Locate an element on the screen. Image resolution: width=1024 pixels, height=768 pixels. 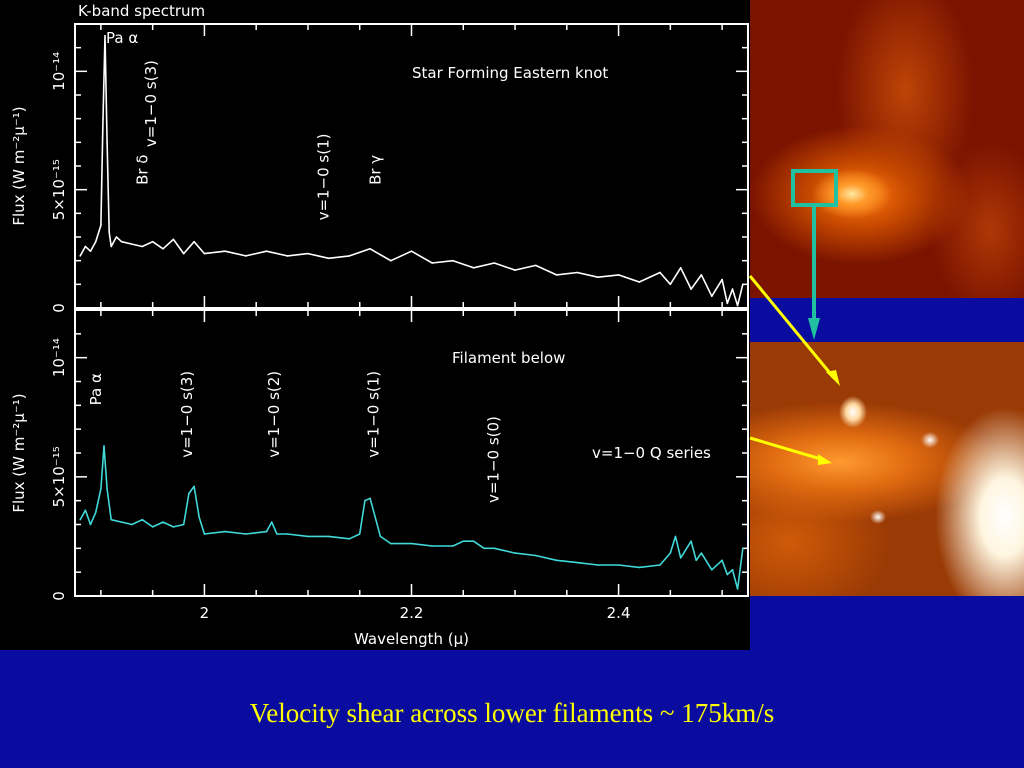
bottom-annotation-q-series: v=1−0 Q series is located at coordinates (651, 453).